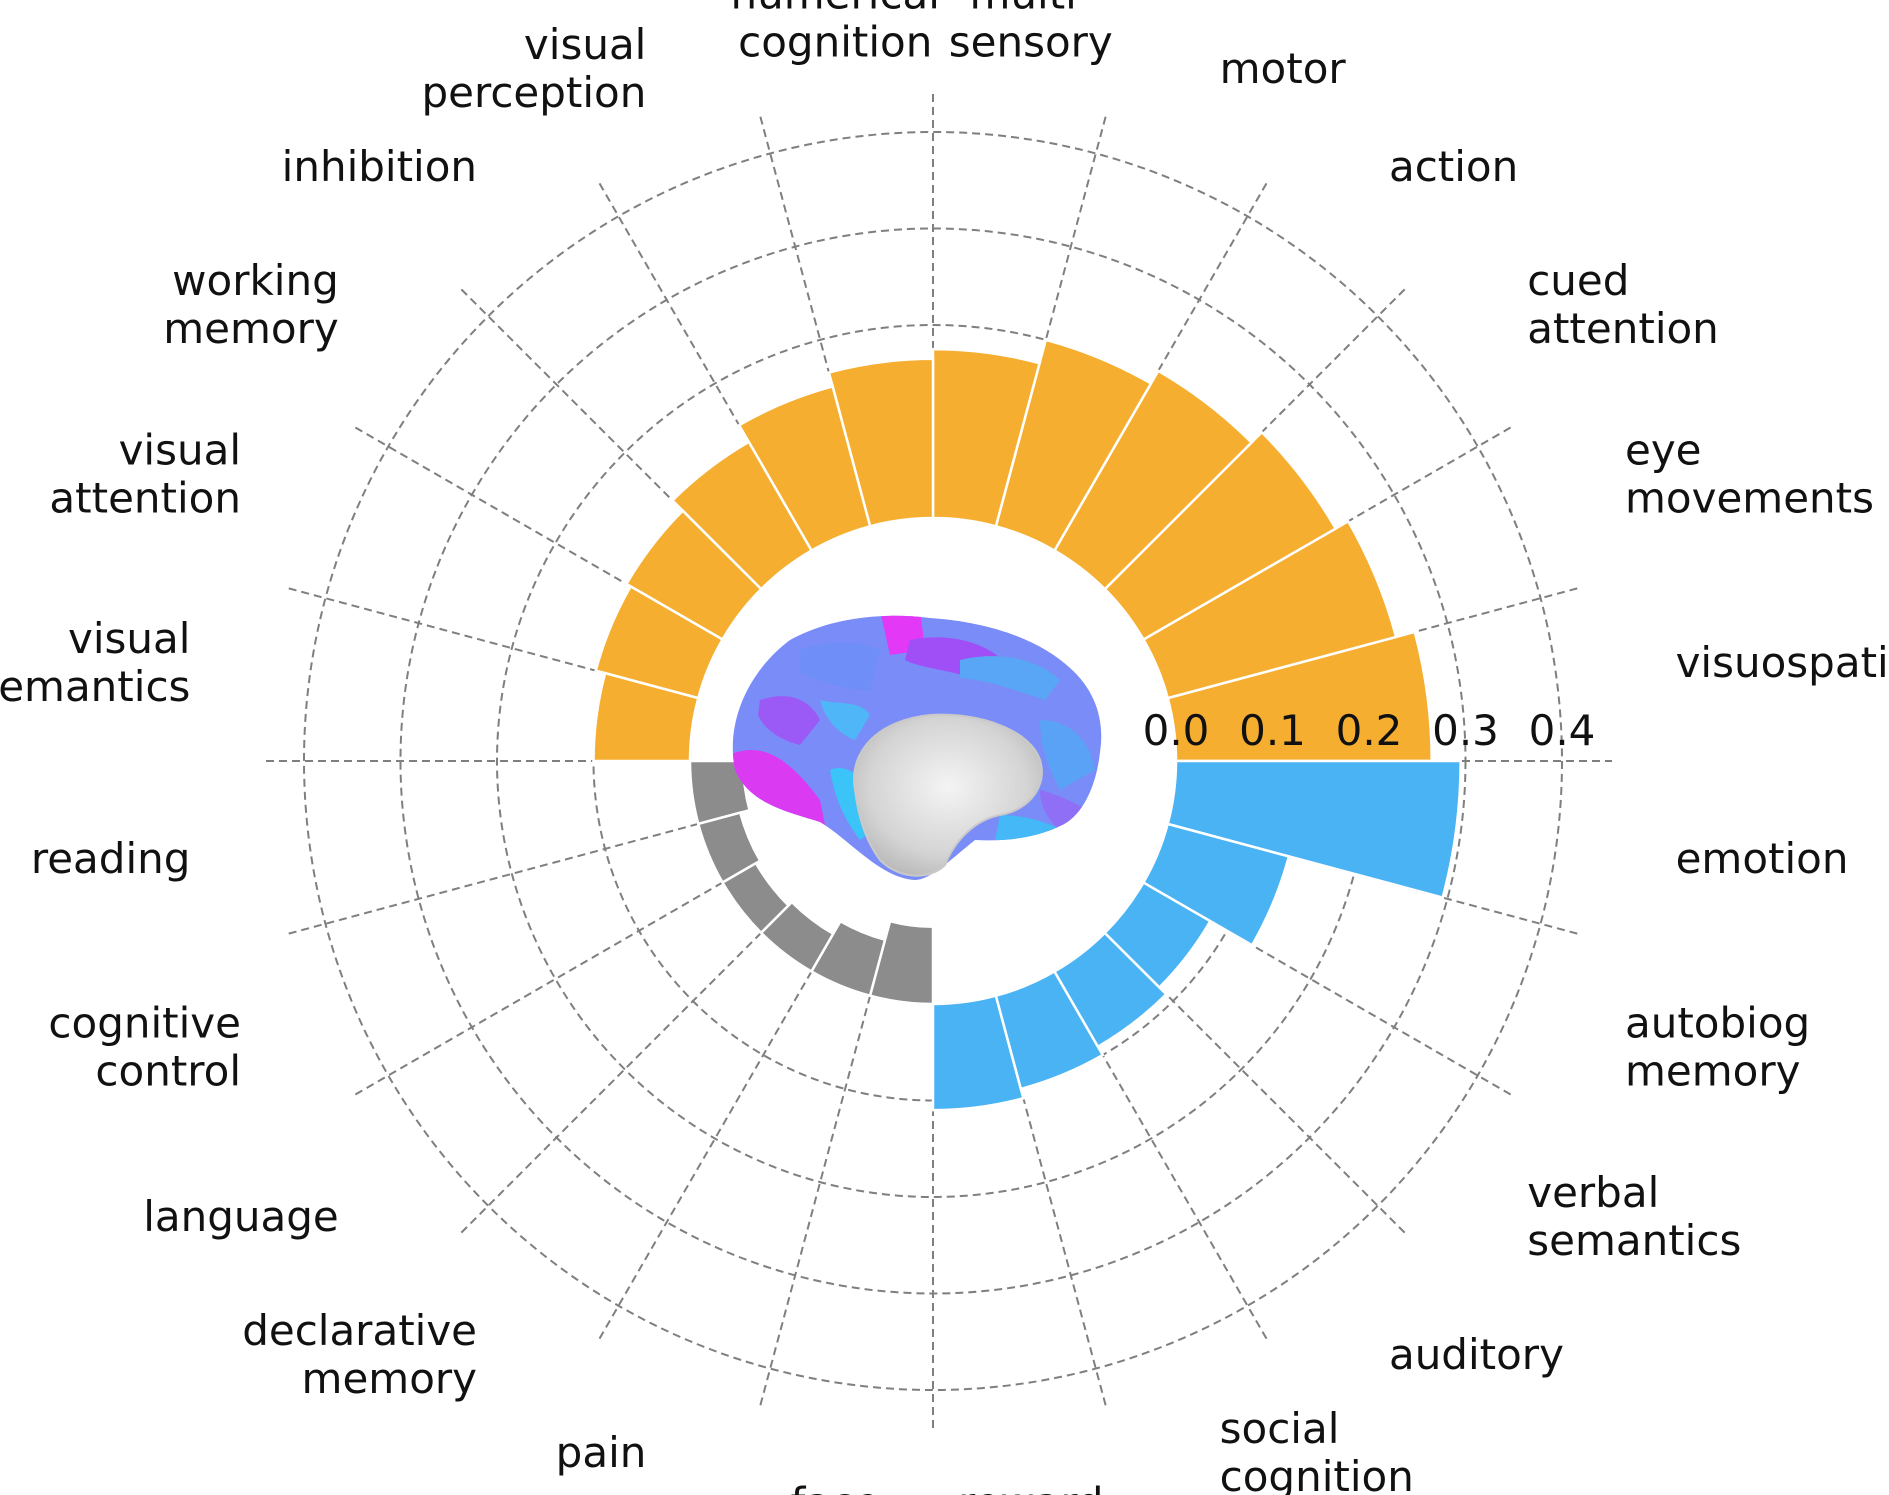 This screenshot has width=1889, height=1495. What do you see at coordinates (1453, 166) in the screenshot?
I see `category-label-3: action` at bounding box center [1453, 166].